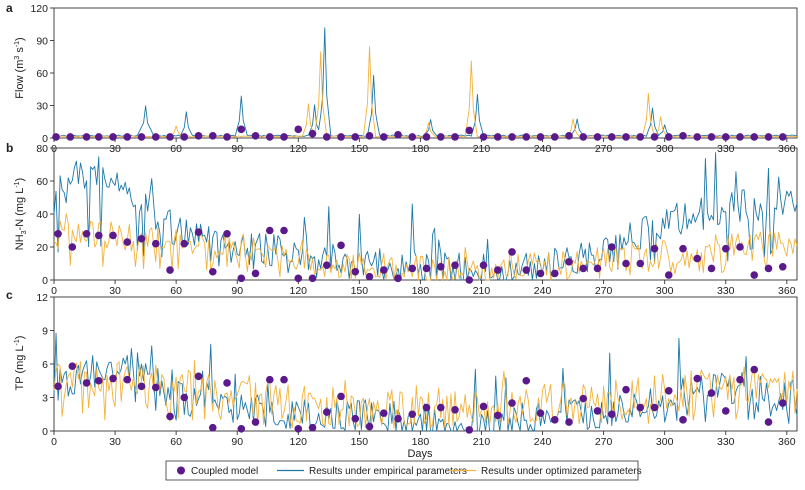 This screenshot has width=805, height=490. I want to click on panel-b-x-tick-label: 90, so click(237, 291).